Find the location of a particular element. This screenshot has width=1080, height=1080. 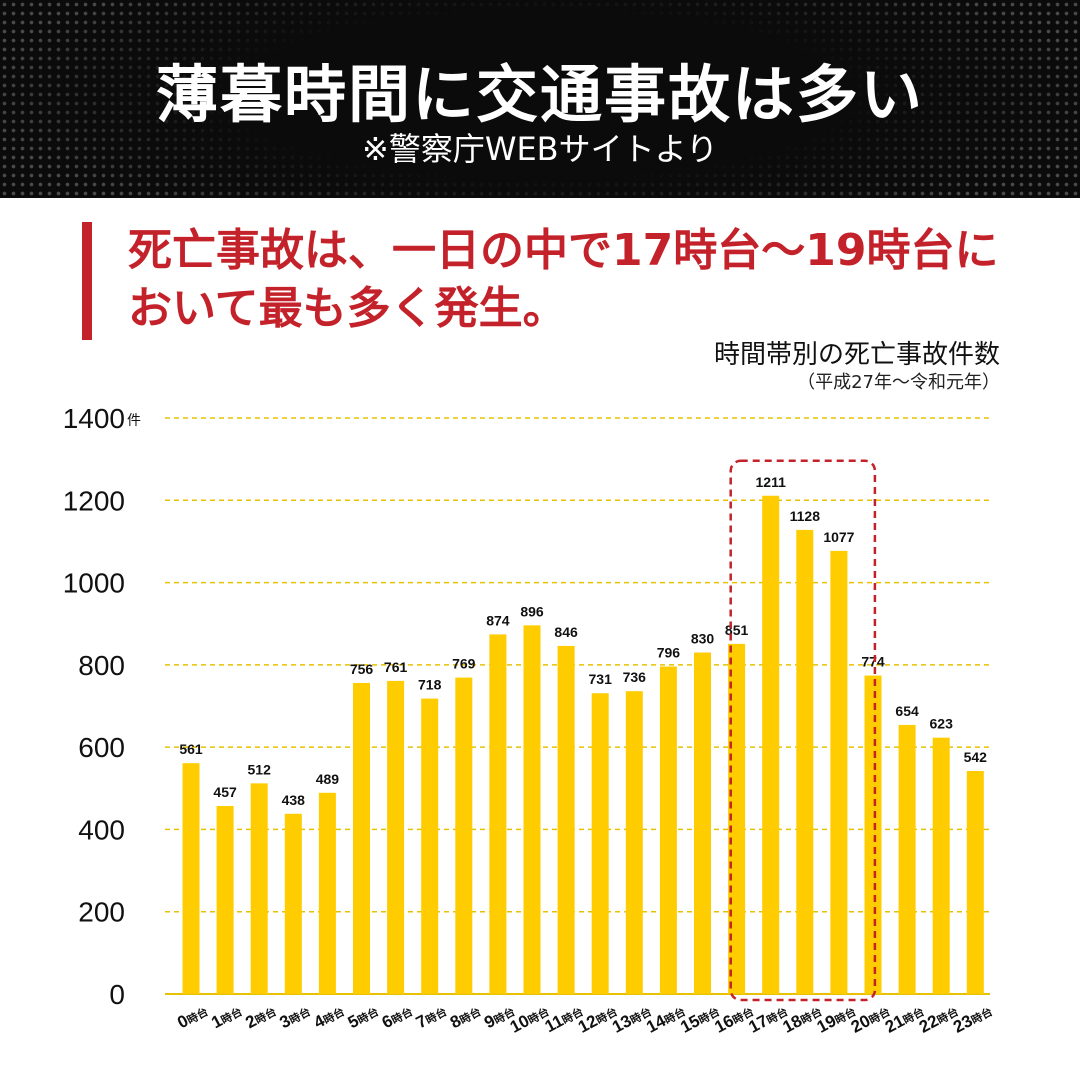

y-tick-label: 600 is located at coordinates (101, 747).